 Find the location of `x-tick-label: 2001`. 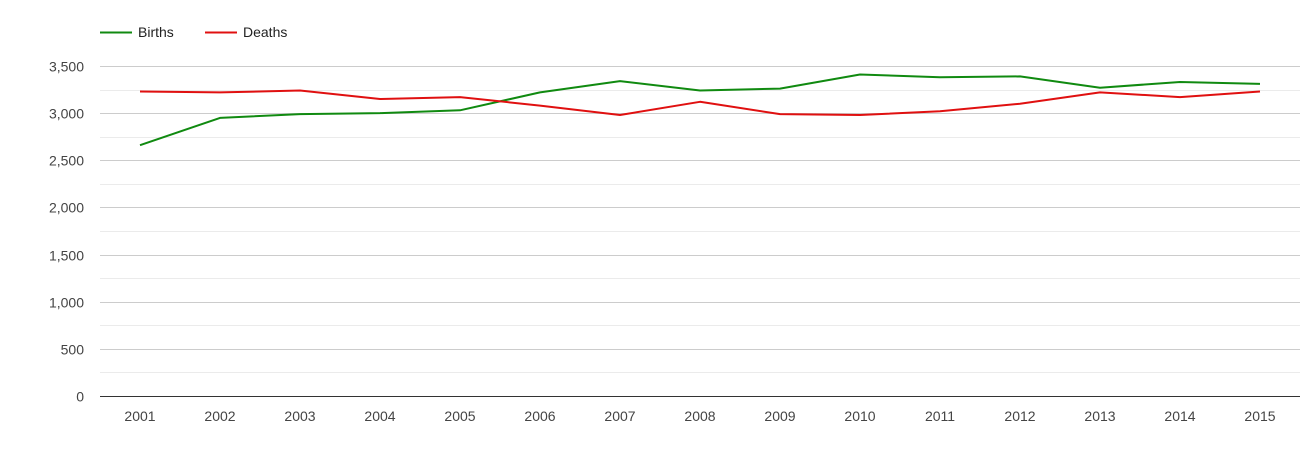

x-tick-label: 2001 is located at coordinates (139, 416).